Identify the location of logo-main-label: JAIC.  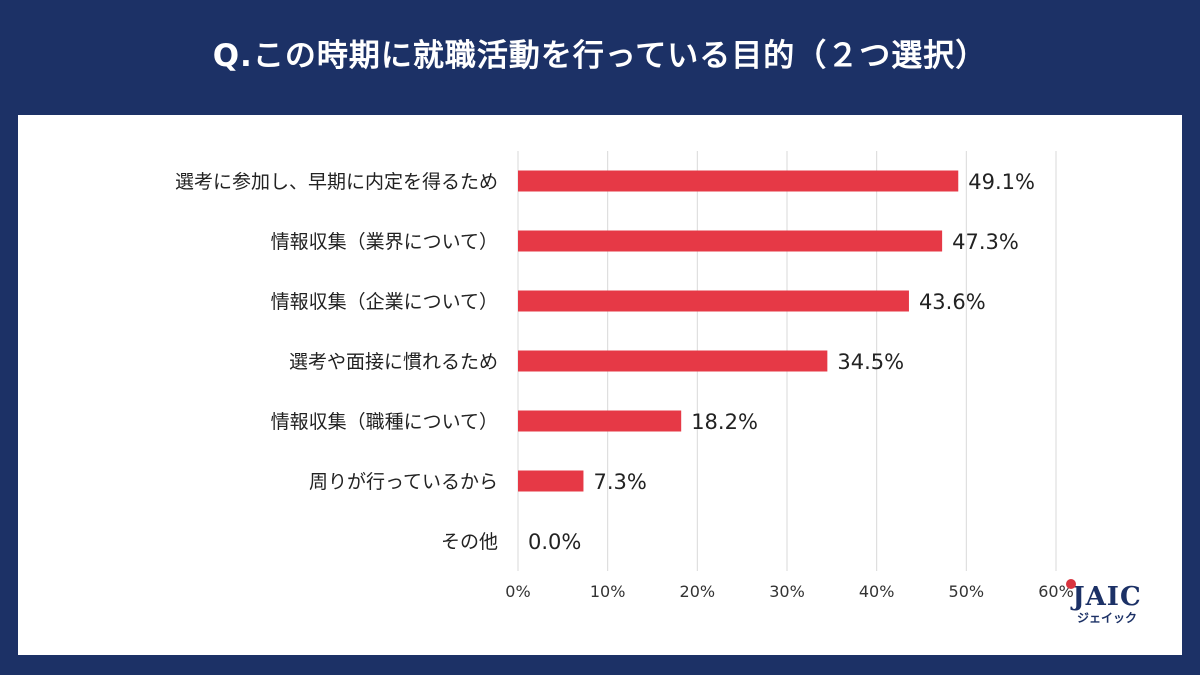
(1107, 597).